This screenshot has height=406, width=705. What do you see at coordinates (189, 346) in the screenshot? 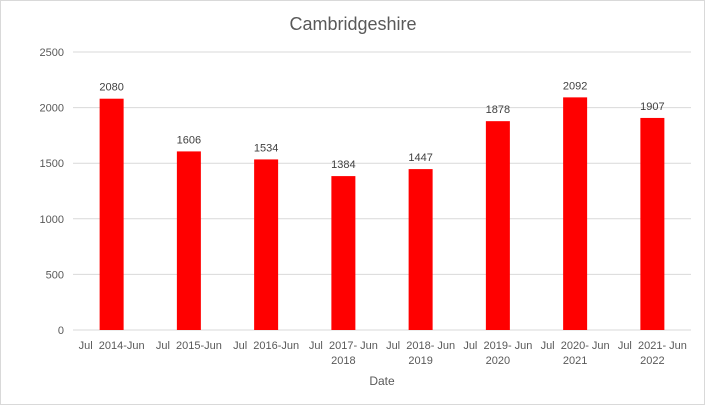
I see `x-tick-label: Jul 2015-Jun` at bounding box center [189, 346].